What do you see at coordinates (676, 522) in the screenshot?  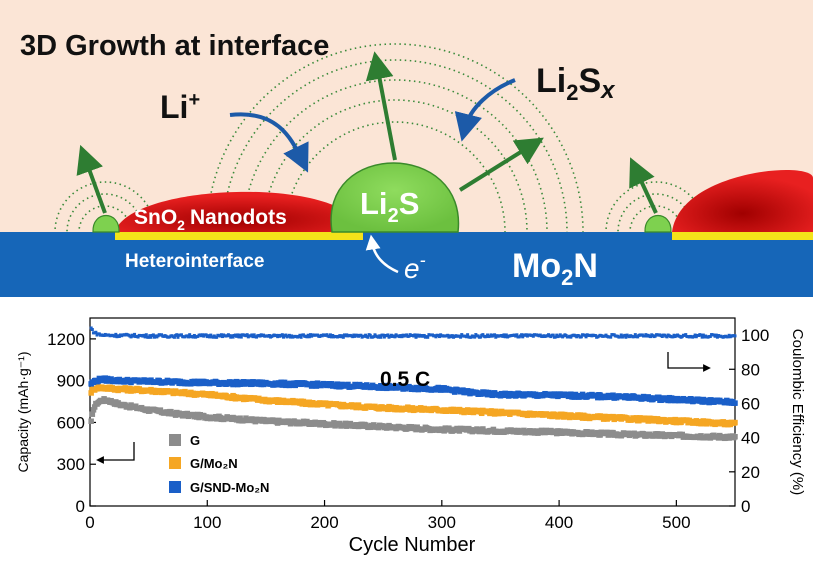 I see `x-tick-label: 500` at bounding box center [676, 522].